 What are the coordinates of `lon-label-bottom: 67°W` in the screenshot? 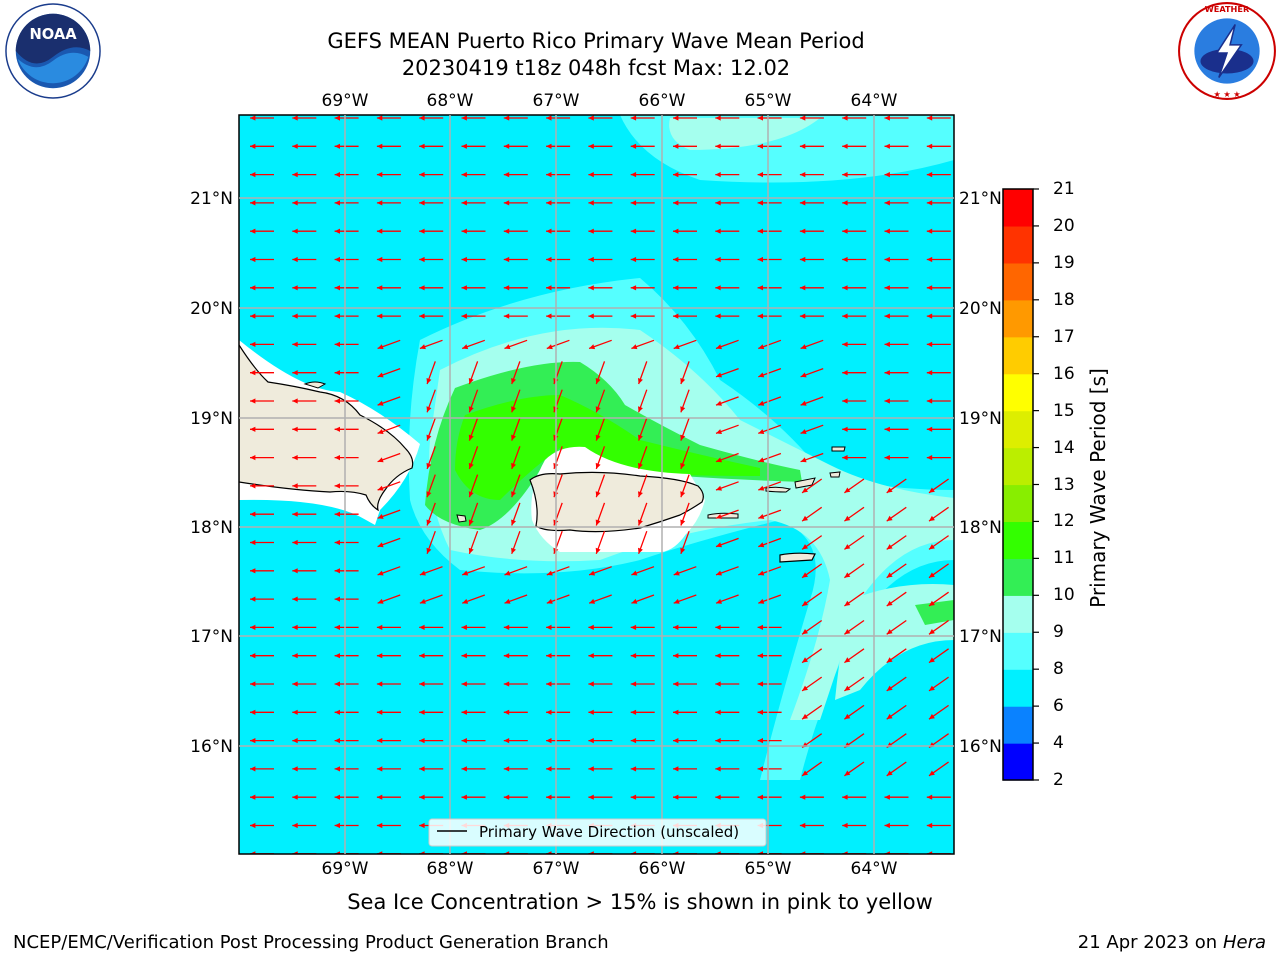 It's located at (556, 869).